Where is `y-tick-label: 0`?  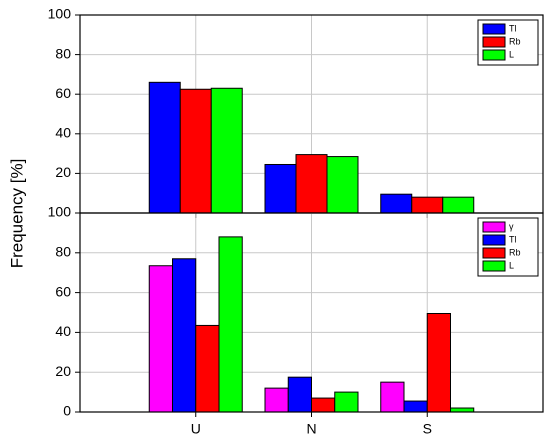 y-tick-label: 0 is located at coordinates (67, 411).